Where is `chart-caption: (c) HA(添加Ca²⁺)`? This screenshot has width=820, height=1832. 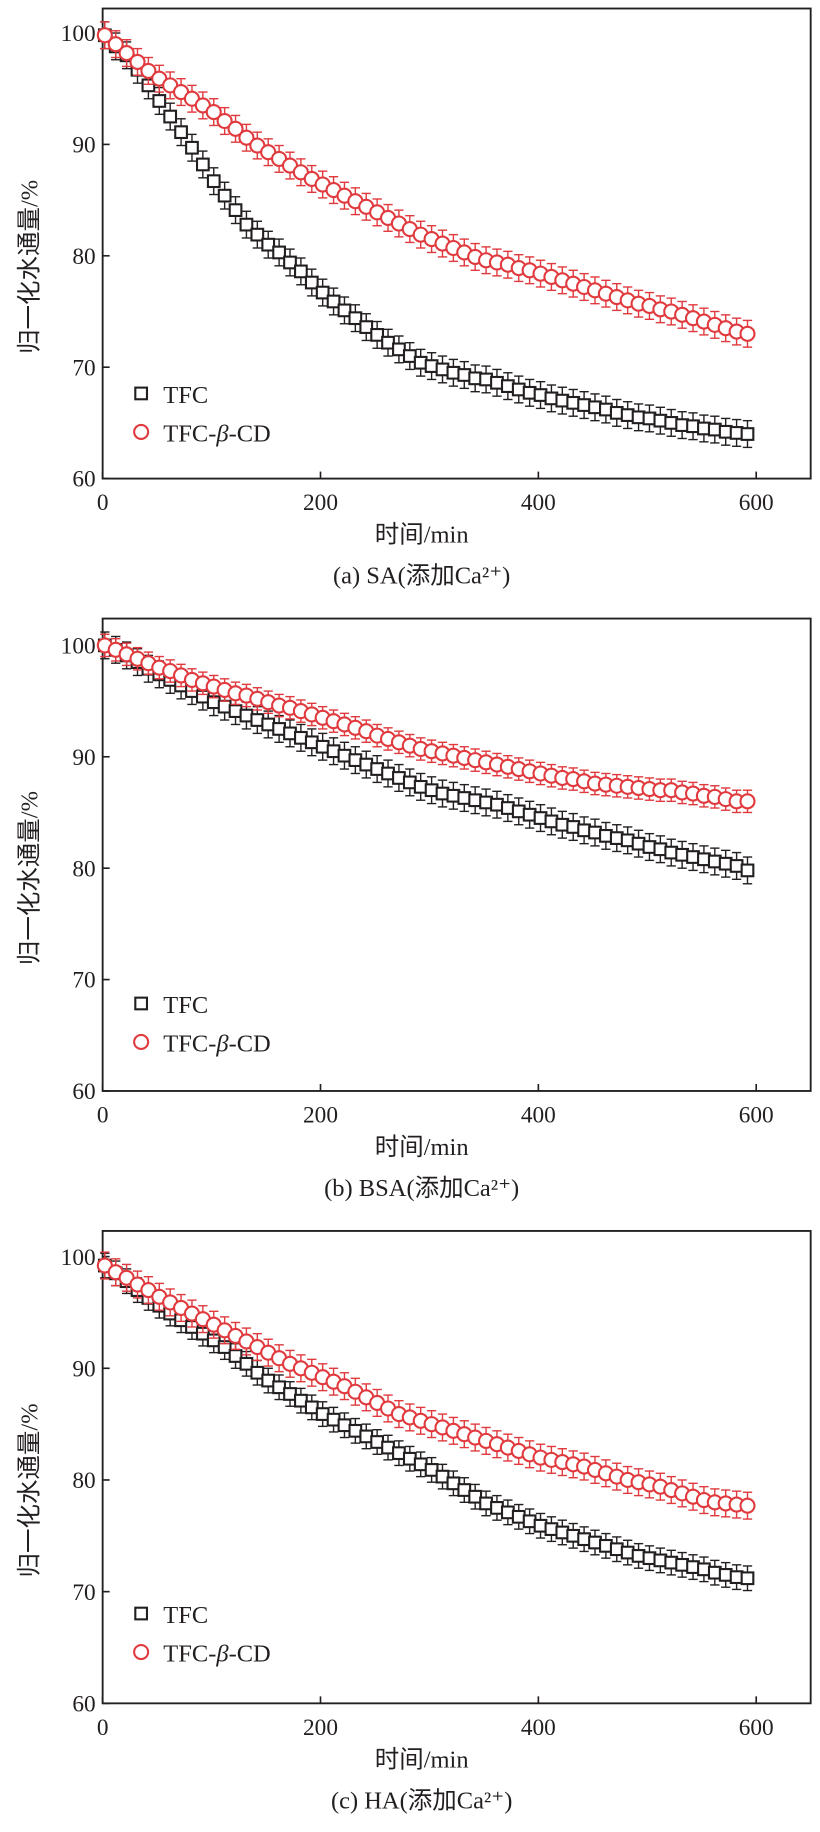 chart-caption: (c) HA(添加Ca²⁺) is located at coordinates (421, 1800).